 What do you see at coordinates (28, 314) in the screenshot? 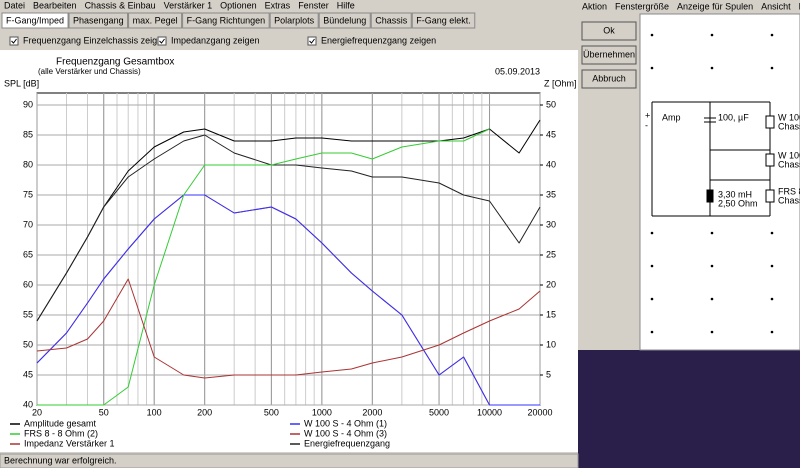
I see `y-tick-label: 55` at bounding box center [28, 314].